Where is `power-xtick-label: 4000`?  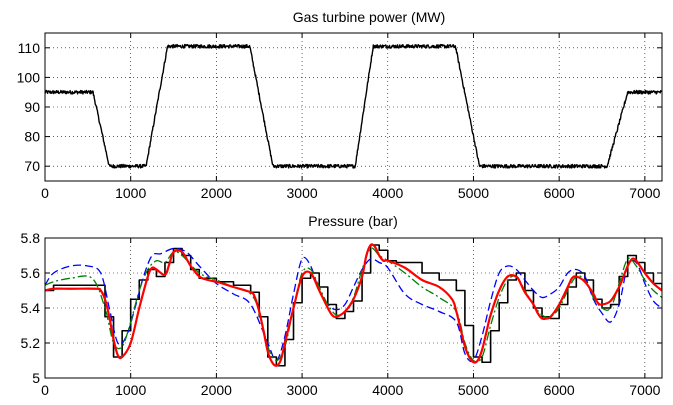 power-xtick-label: 4000 is located at coordinates (387, 193).